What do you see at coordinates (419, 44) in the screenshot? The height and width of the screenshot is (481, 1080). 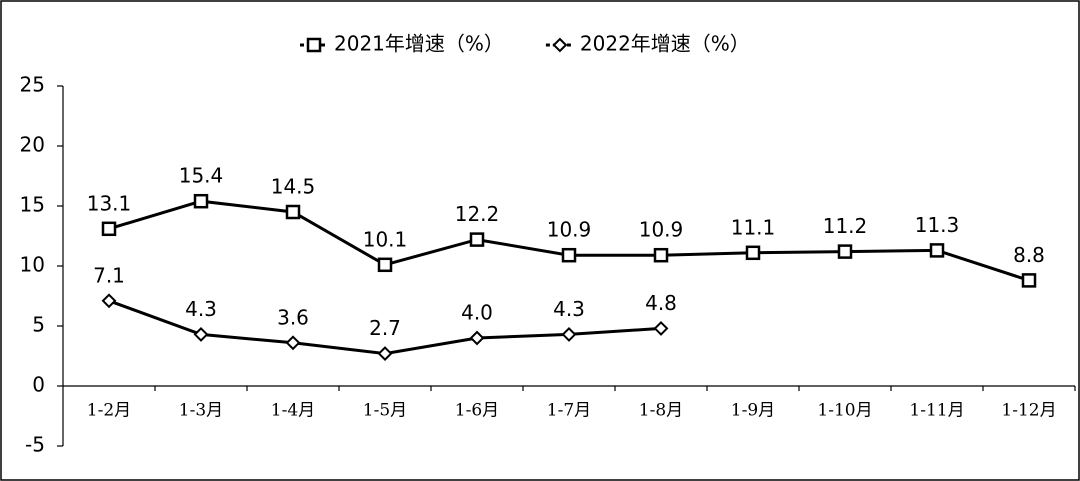 I see `legend-label: 2021年增速（%）` at bounding box center [419, 44].